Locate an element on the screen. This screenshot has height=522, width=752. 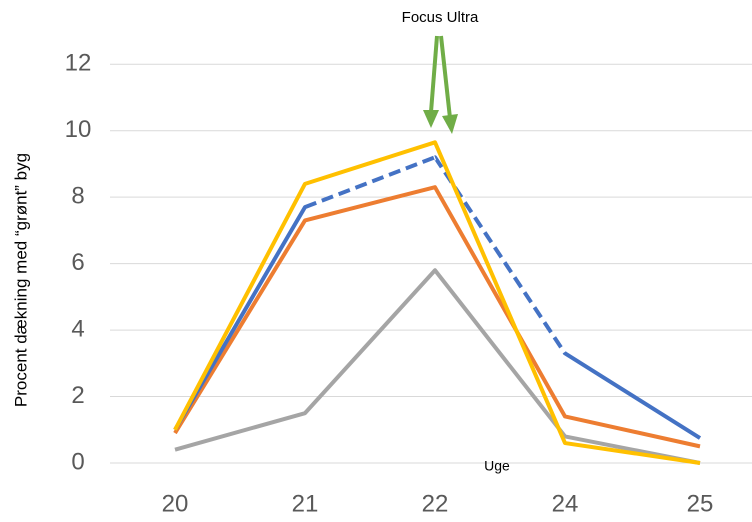
y-tick-label: 2 is located at coordinates (77, 395).